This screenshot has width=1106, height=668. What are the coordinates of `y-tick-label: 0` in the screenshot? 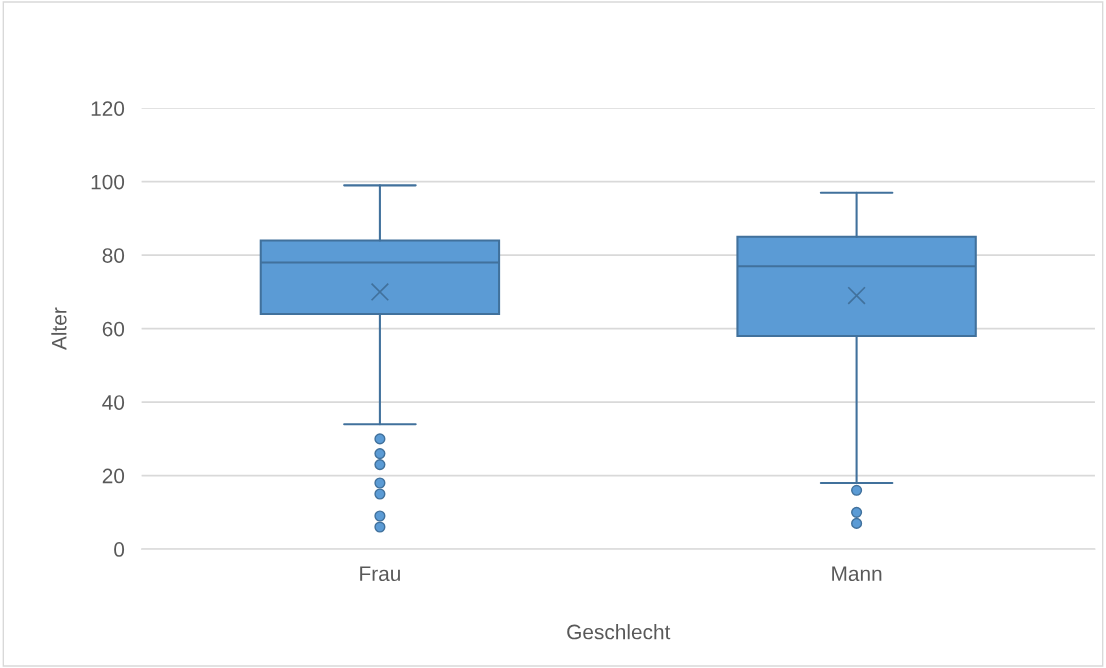 It's located at (119, 549).